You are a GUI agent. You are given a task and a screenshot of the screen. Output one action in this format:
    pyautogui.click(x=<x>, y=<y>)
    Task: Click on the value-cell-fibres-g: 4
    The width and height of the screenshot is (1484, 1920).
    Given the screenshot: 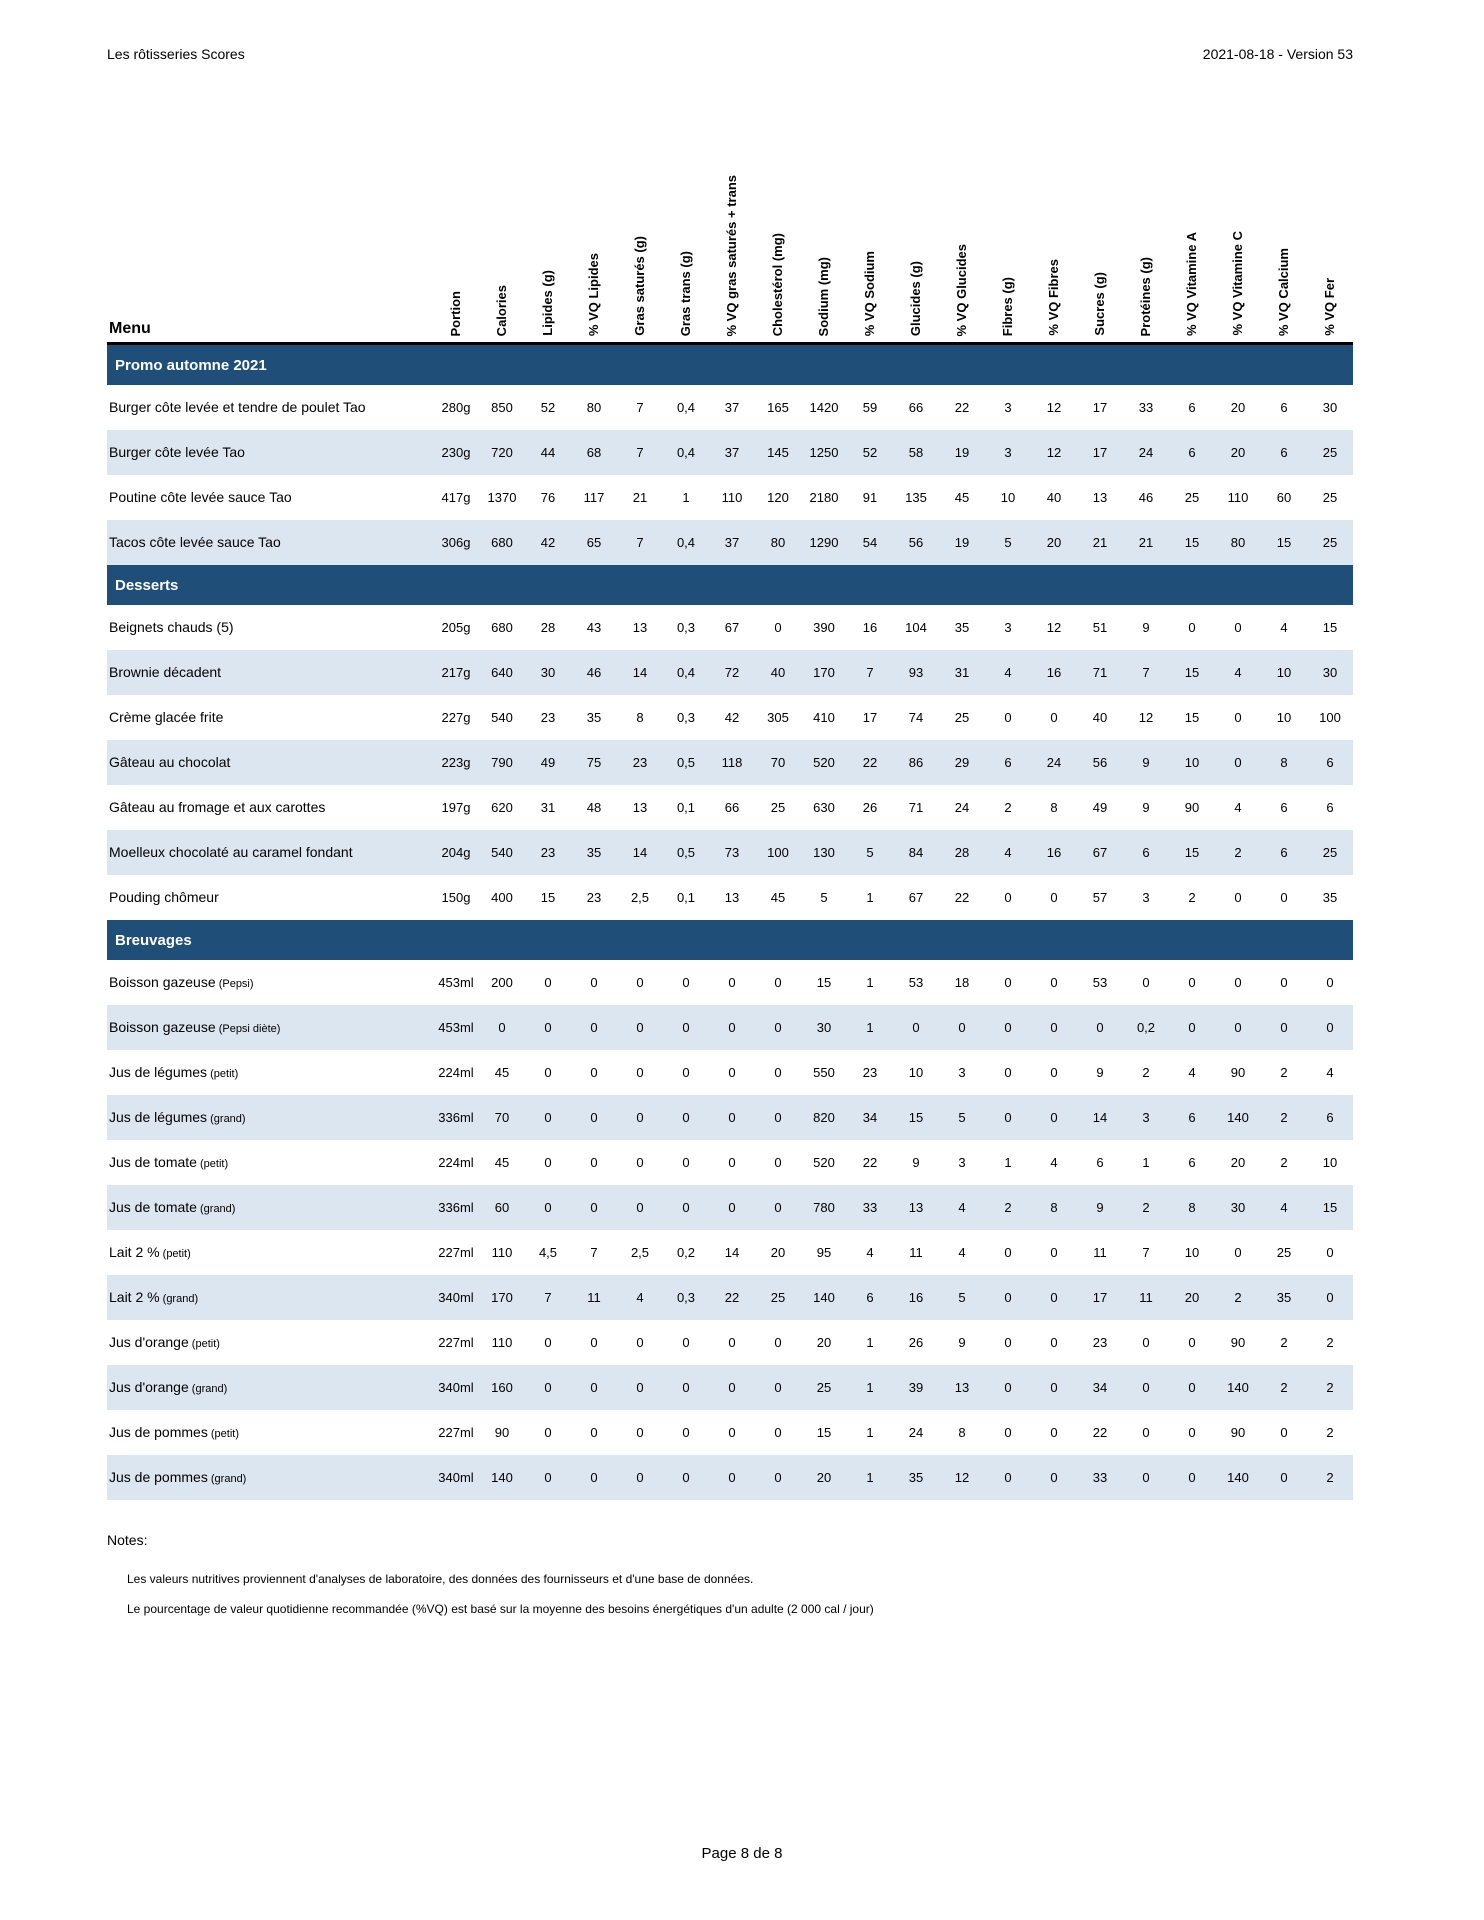 What is the action you would take?
    pyautogui.click(x=1008, y=672)
    